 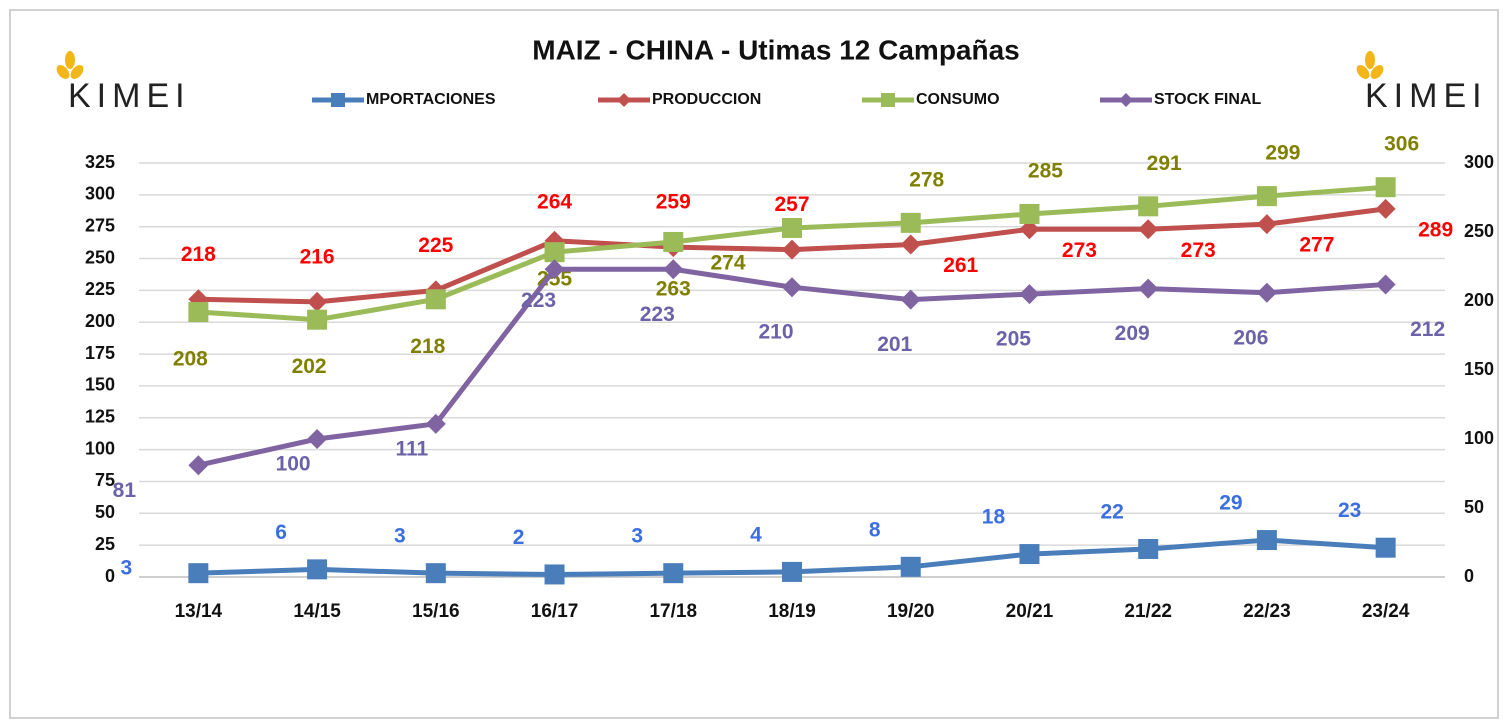 What do you see at coordinates (127, 568) in the screenshot?
I see `data-label: 3` at bounding box center [127, 568].